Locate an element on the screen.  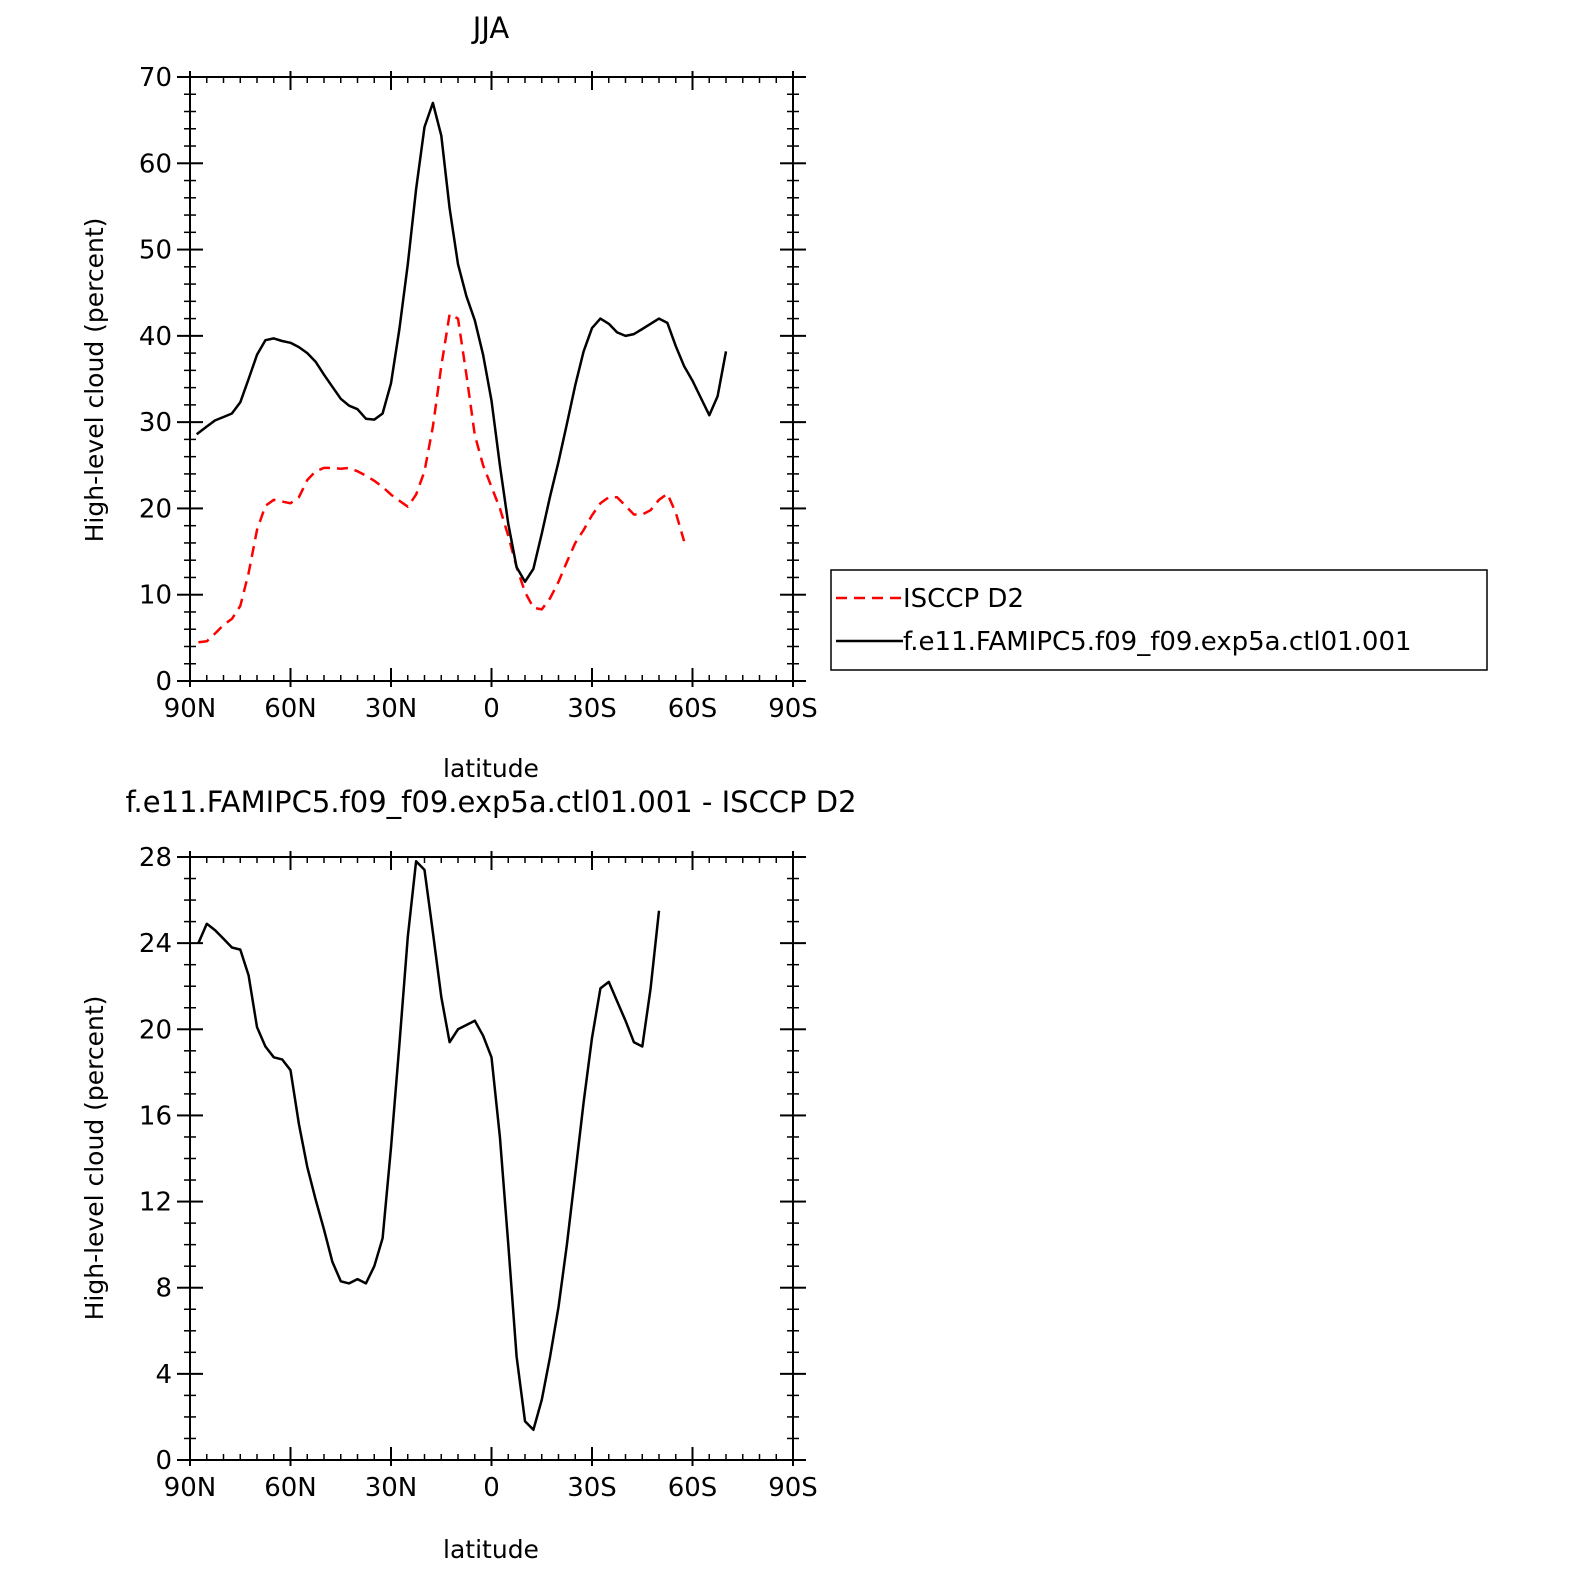
y-tick-label: 10 is located at coordinates (155, 596).